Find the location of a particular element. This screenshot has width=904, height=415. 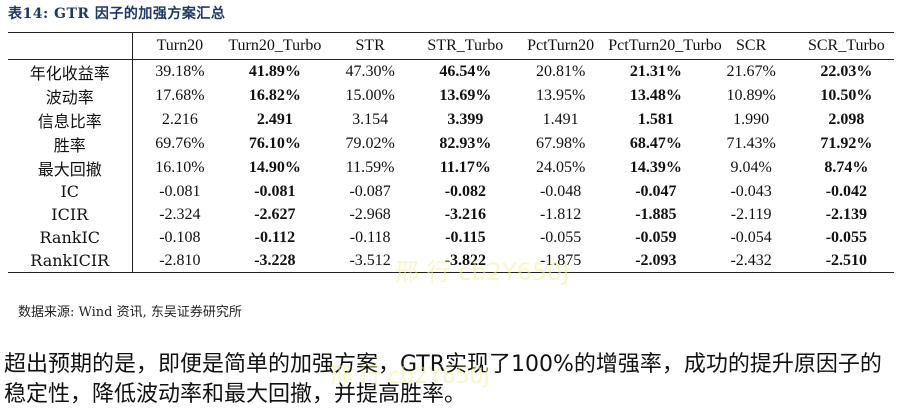

table-cell: -0.115 is located at coordinates (465, 237).